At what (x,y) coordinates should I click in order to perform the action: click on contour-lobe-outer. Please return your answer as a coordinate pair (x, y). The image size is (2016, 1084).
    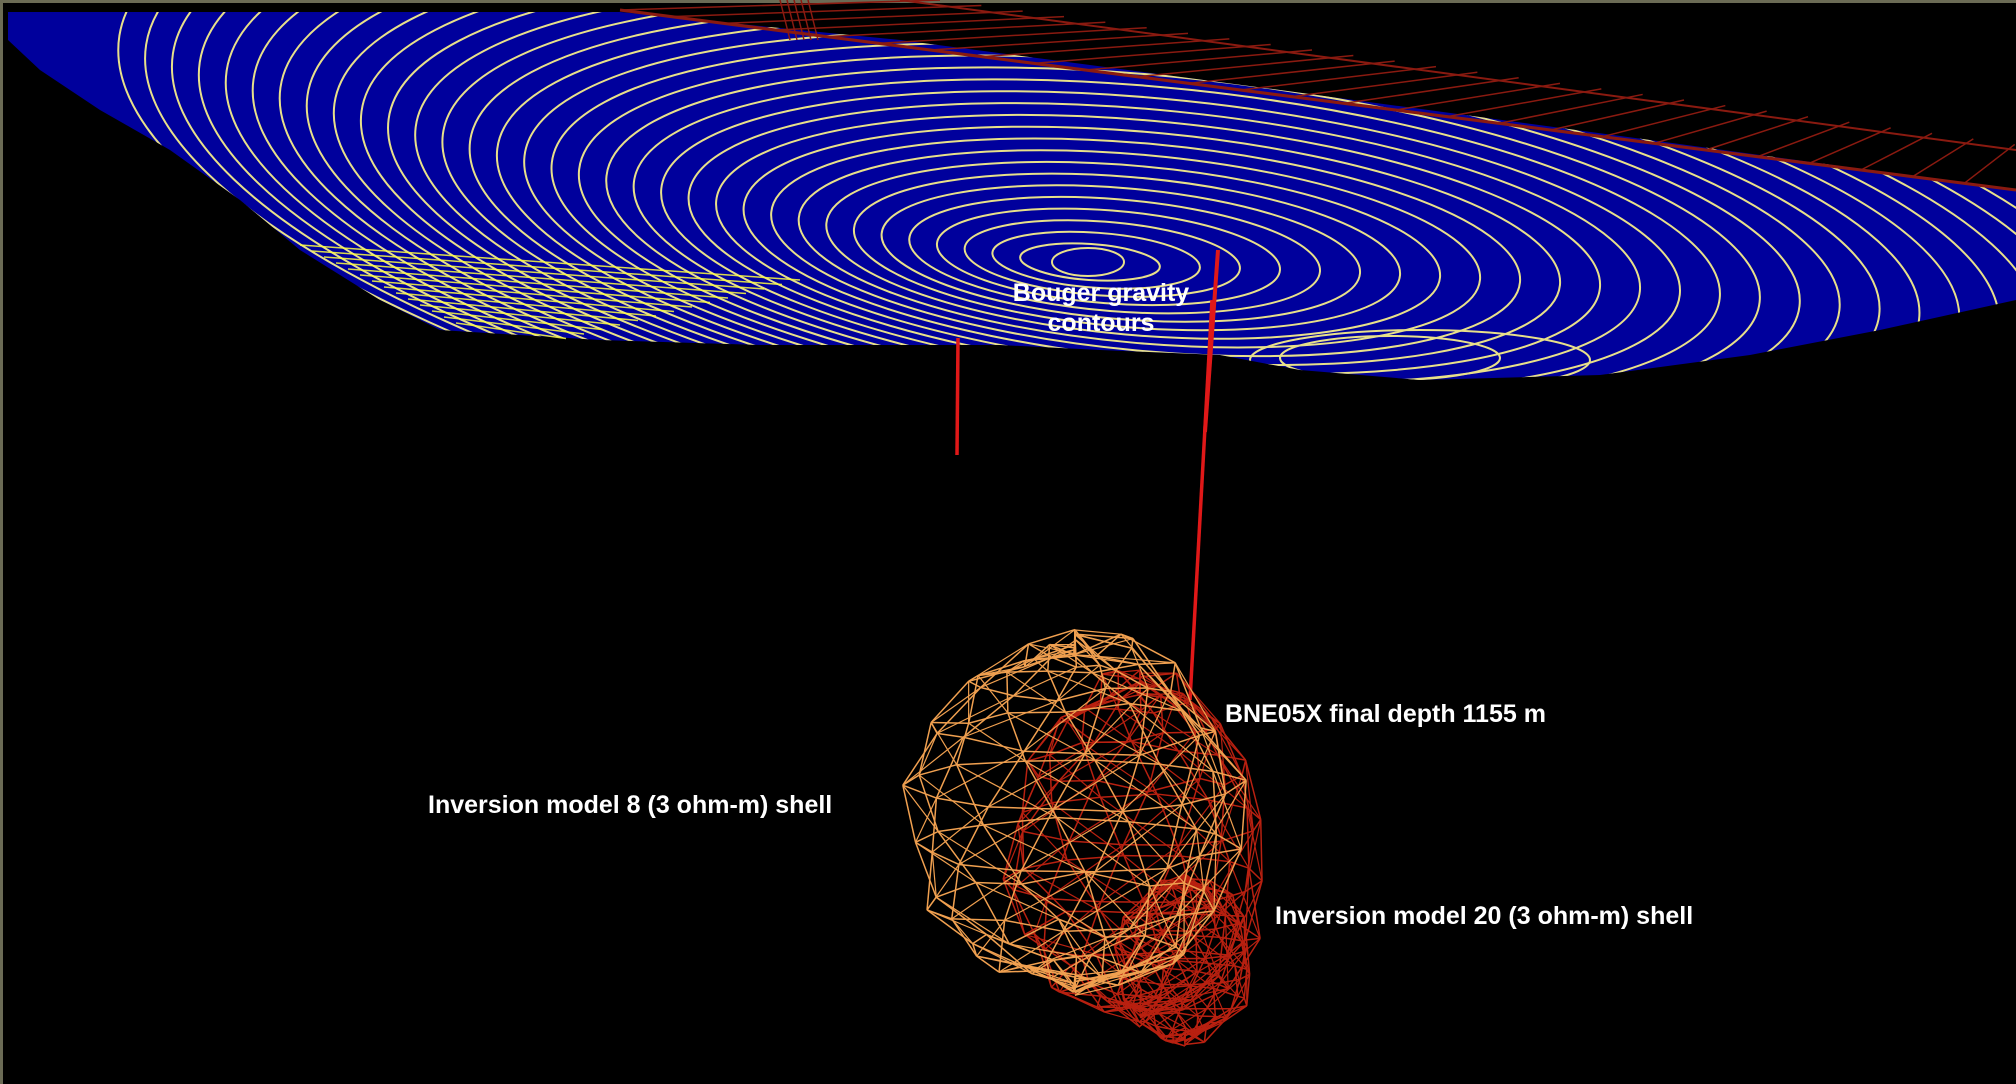
    Looking at the image, I should click on (1420, 354).